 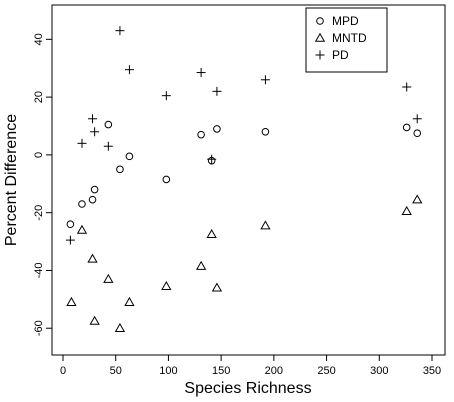 What do you see at coordinates (39, 97) in the screenshot?
I see `y-tick-label: 20` at bounding box center [39, 97].